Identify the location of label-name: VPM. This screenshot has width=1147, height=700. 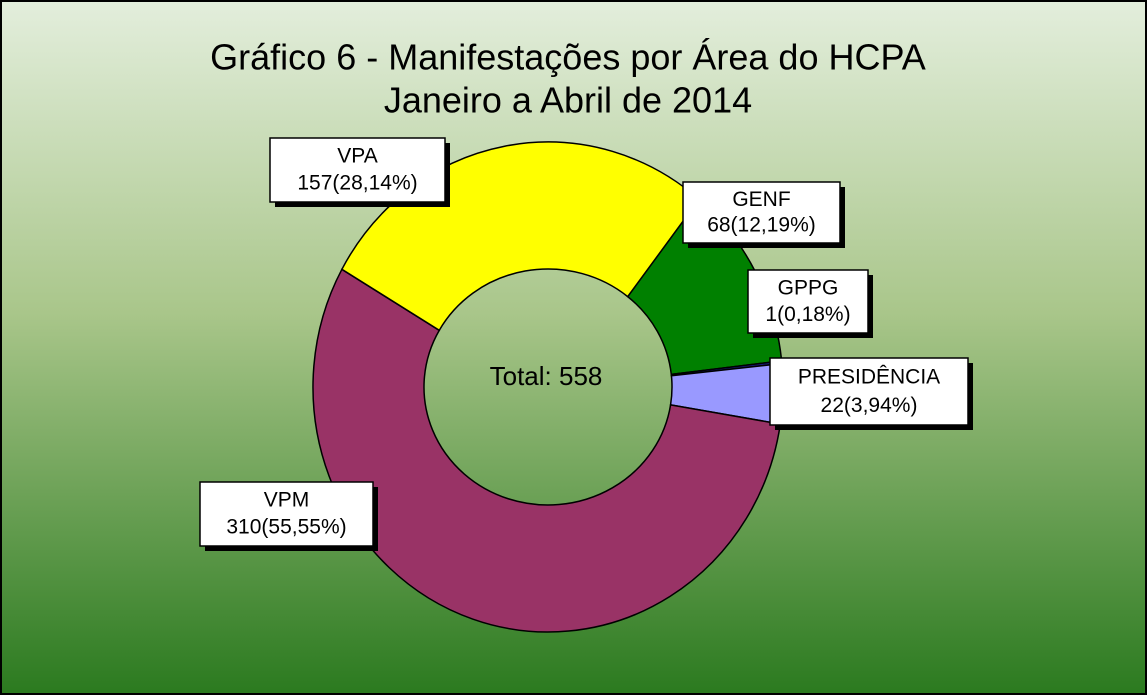
(287, 500).